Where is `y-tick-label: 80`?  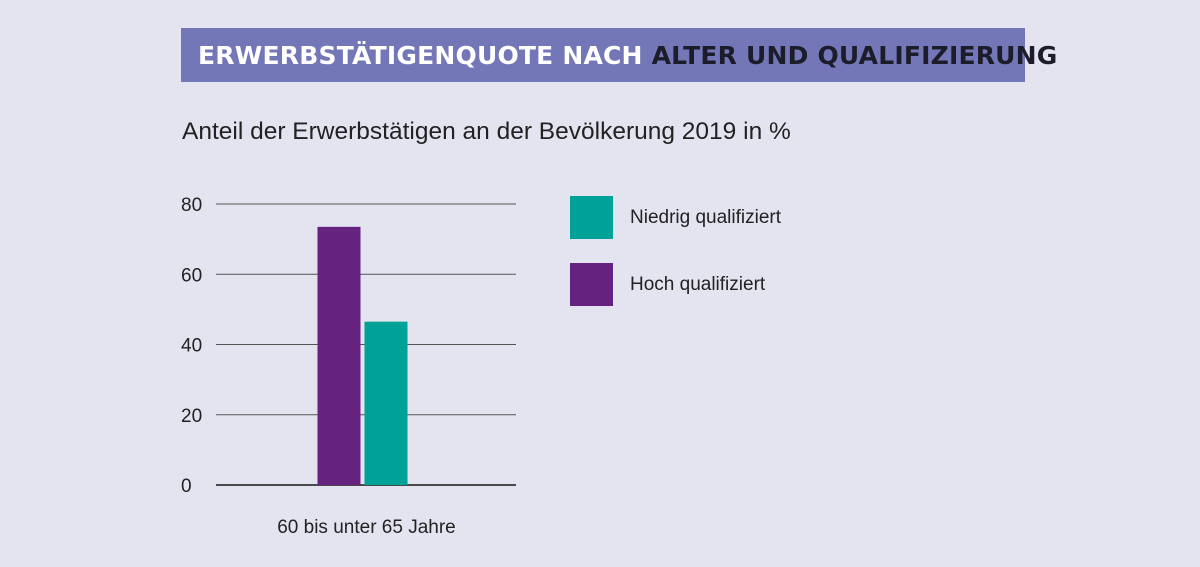 y-tick-label: 80 is located at coordinates (191, 205).